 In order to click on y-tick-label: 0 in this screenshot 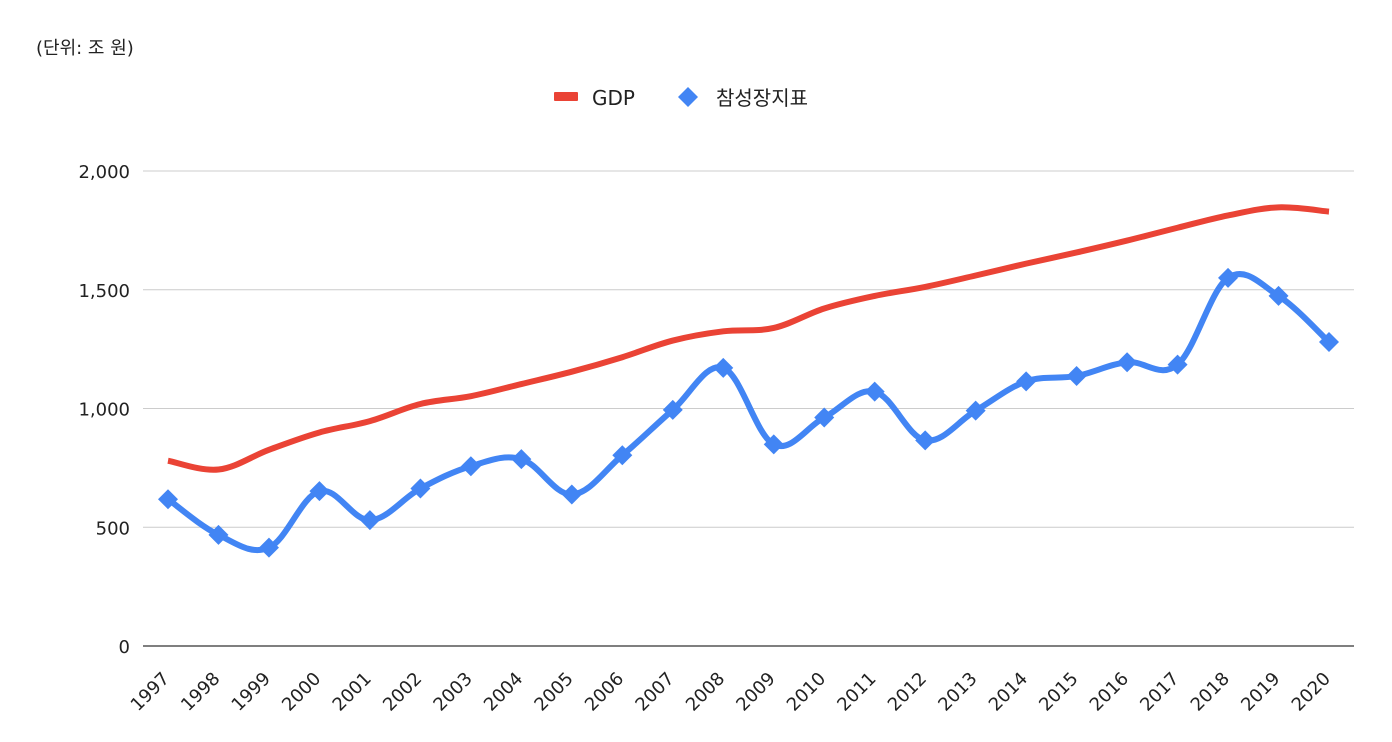, I will do `click(124, 647)`.